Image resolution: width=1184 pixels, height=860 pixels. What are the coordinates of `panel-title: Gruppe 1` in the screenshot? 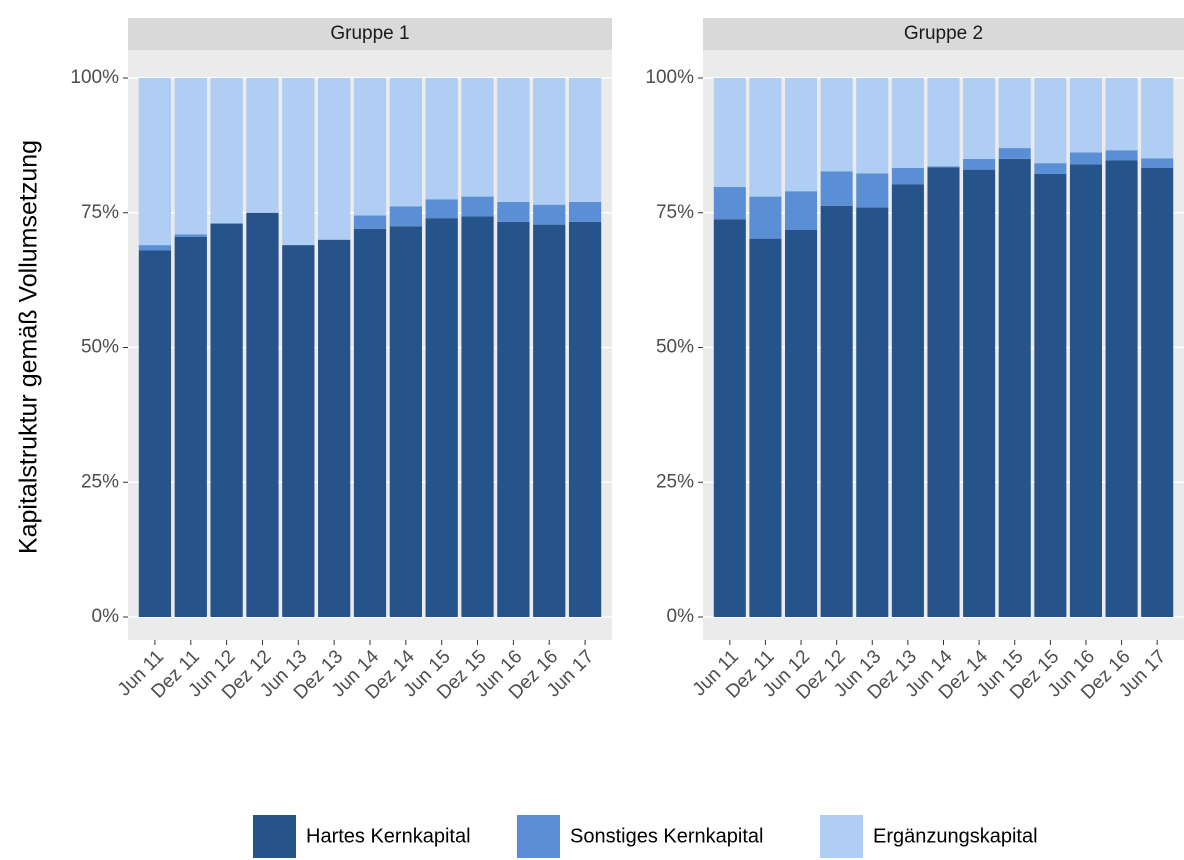 It's located at (369, 33).